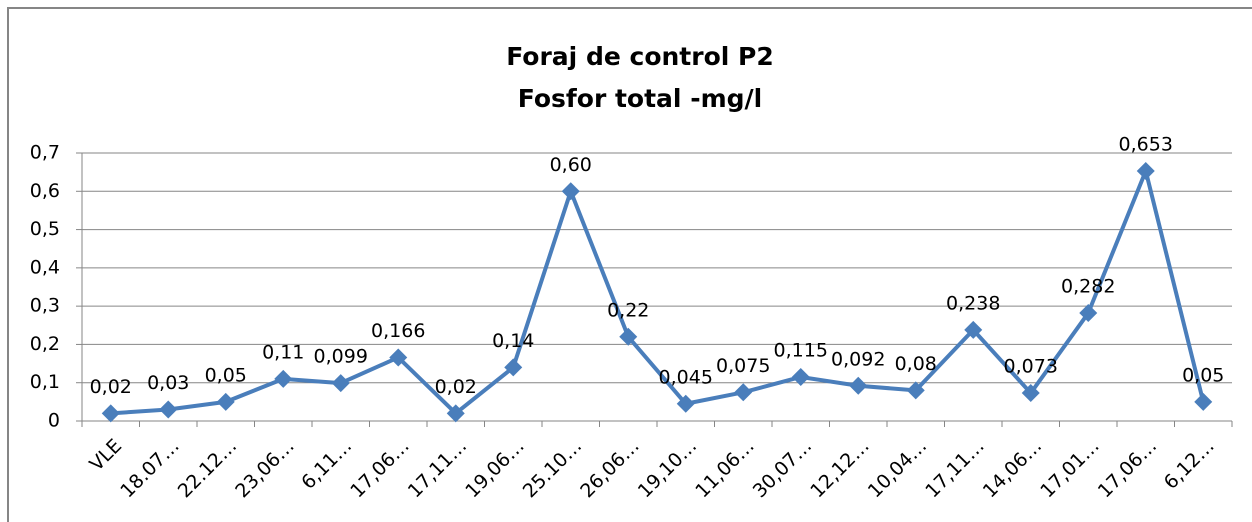 The image size is (1252, 522). I want to click on y-tick-label: 0,6, so click(45, 191).